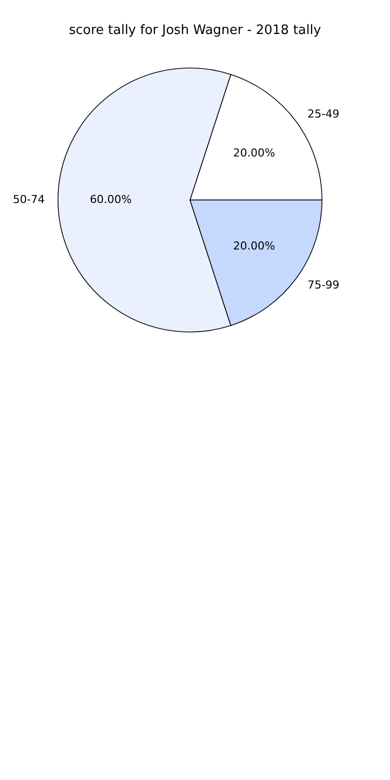 Image resolution: width=390 pixels, height=780 pixels. What do you see at coordinates (323, 114) in the screenshot?
I see `slice-label: 25-49` at bounding box center [323, 114].